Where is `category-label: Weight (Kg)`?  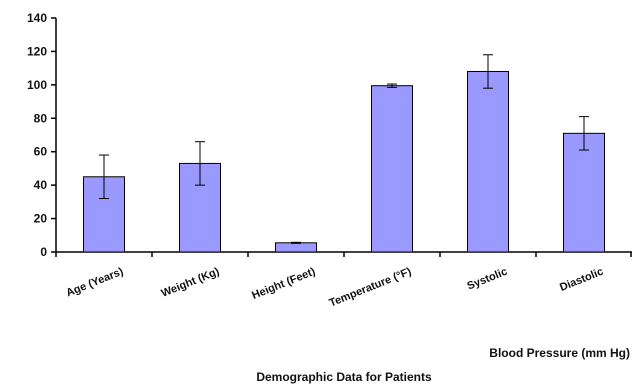 category-label: Weight (Kg) is located at coordinates (191, 283).